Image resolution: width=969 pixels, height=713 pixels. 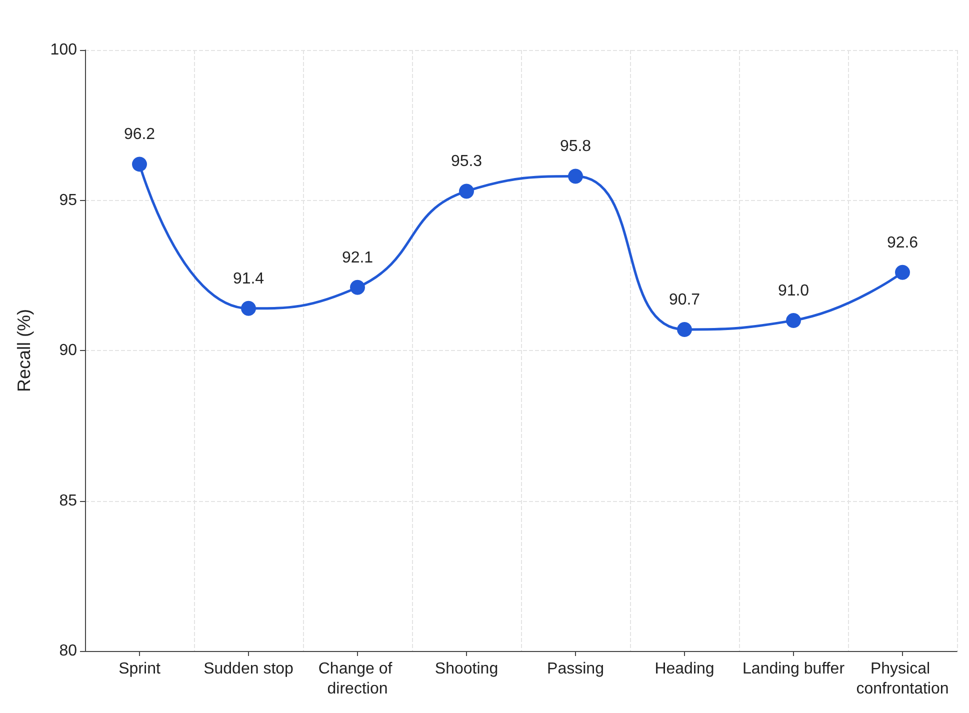 I want to click on data-label: 90.7, so click(x=684, y=299).